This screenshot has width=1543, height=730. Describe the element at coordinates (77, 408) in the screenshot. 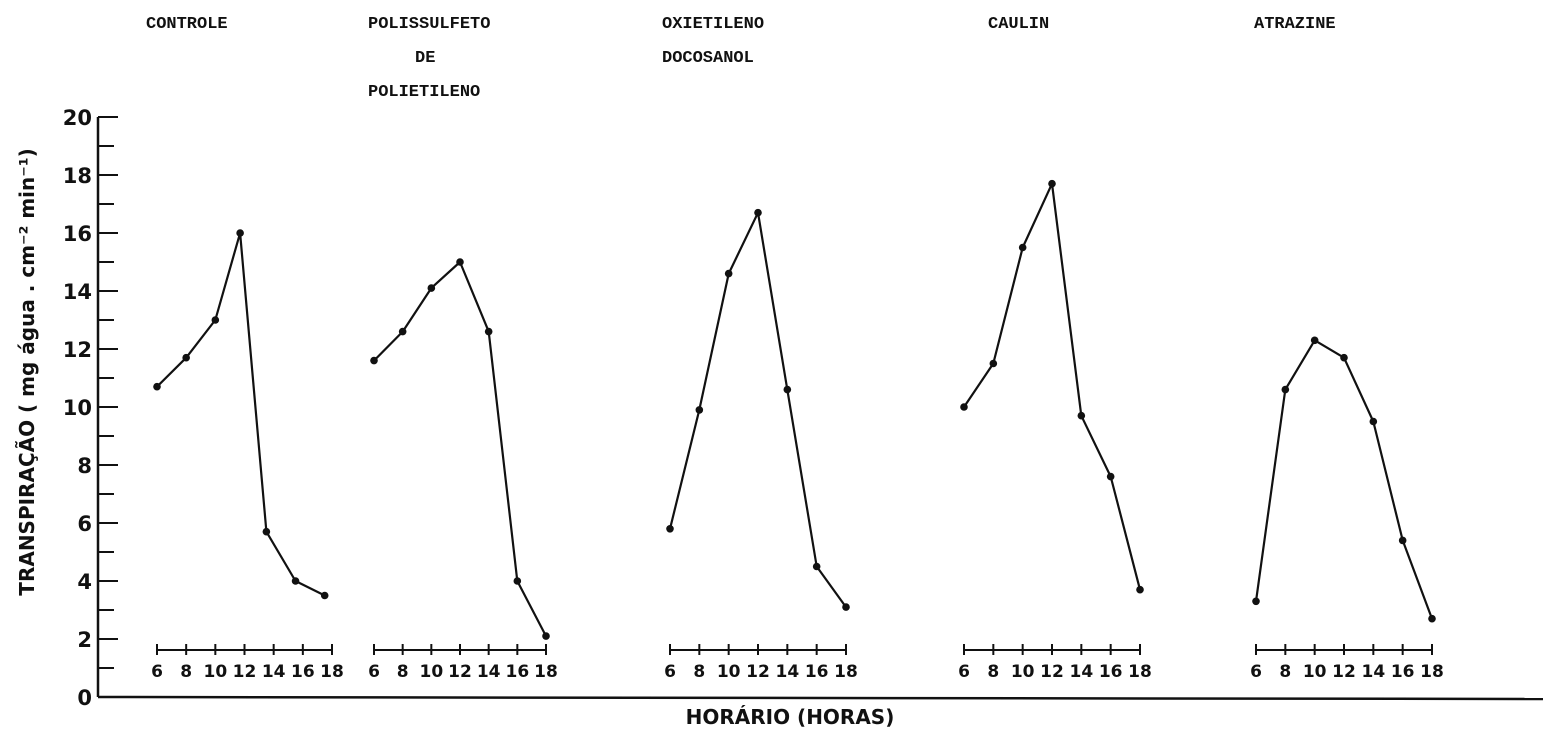

I see `y-tick-label: 10` at that location.